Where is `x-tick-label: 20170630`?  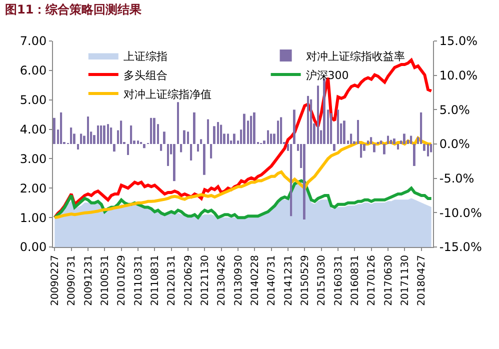 x-tick-label: 20170630 is located at coordinates (388, 280).